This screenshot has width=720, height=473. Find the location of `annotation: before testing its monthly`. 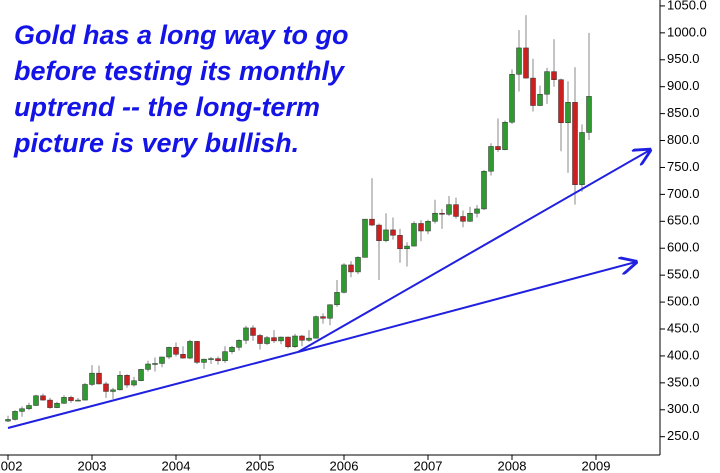

annotation: before testing its monthly is located at coordinates (180, 71).